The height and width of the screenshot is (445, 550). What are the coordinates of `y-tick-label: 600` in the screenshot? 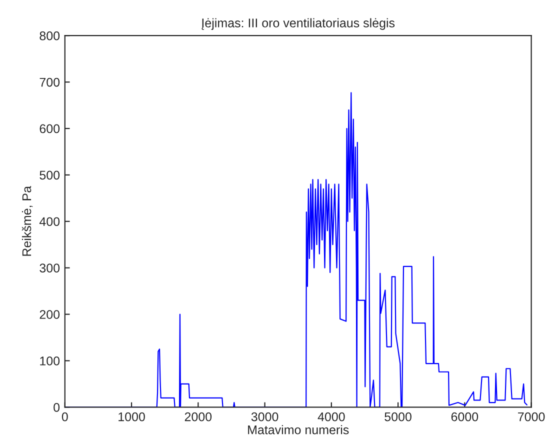 It's located at (50, 129).